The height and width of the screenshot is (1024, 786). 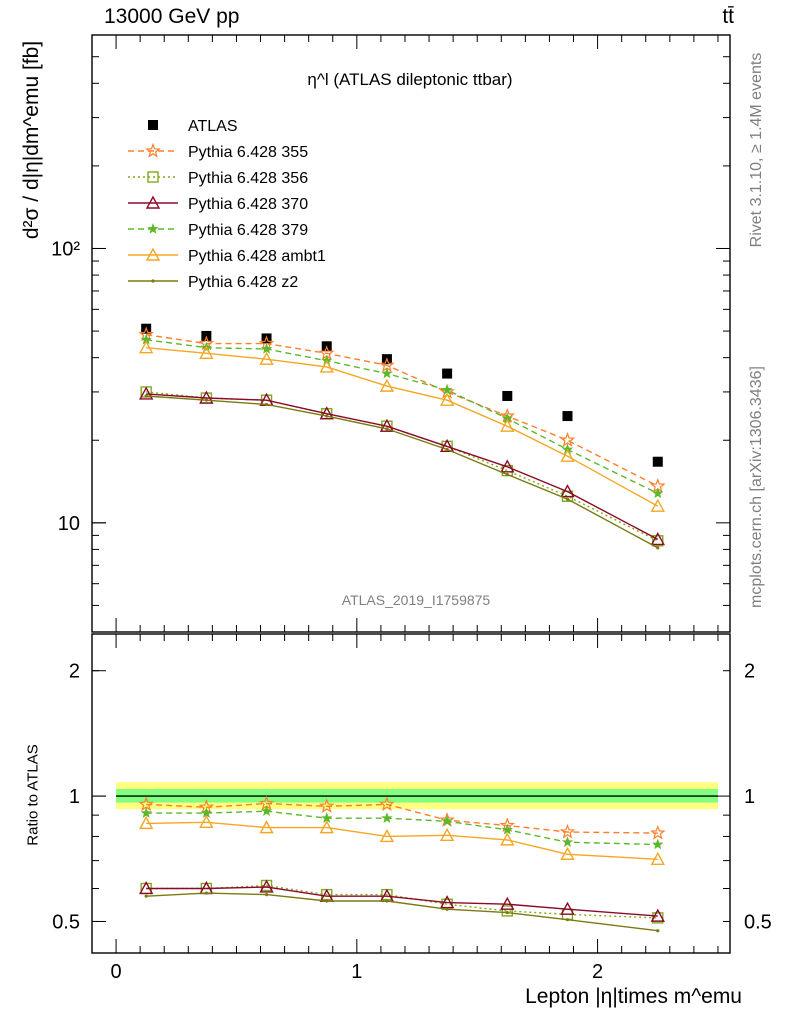 What do you see at coordinates (633, 996) in the screenshot?
I see `x-axis-label: Lepton |η|times m^emu` at bounding box center [633, 996].